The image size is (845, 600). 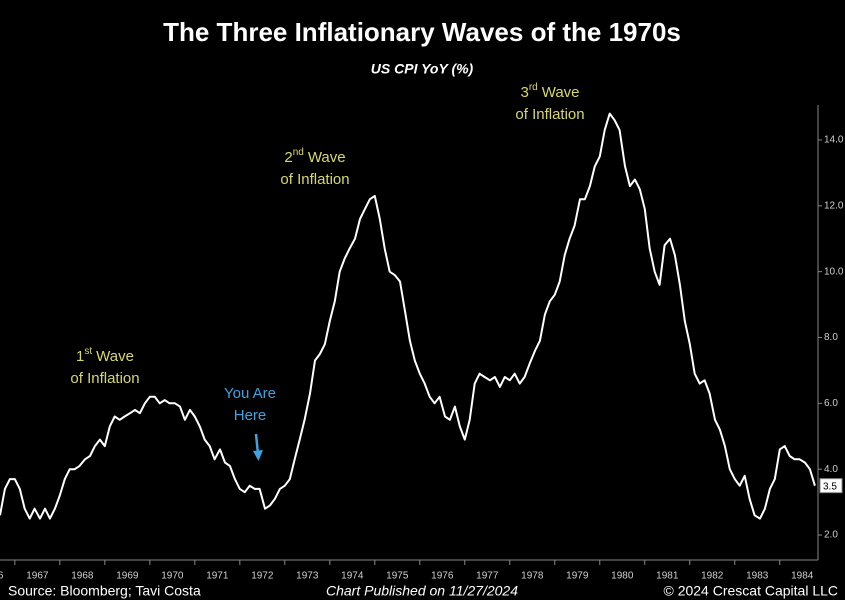 I want to click on x-tick-label: 1979, so click(x=577, y=576).